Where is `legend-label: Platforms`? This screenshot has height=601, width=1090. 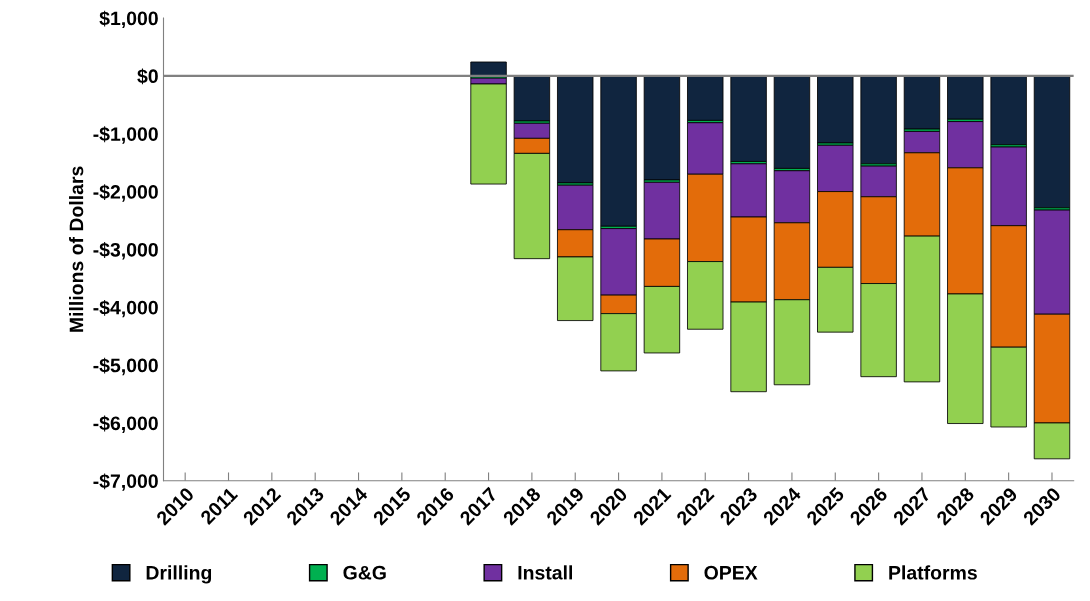 legend-label: Platforms is located at coordinates (933, 572).